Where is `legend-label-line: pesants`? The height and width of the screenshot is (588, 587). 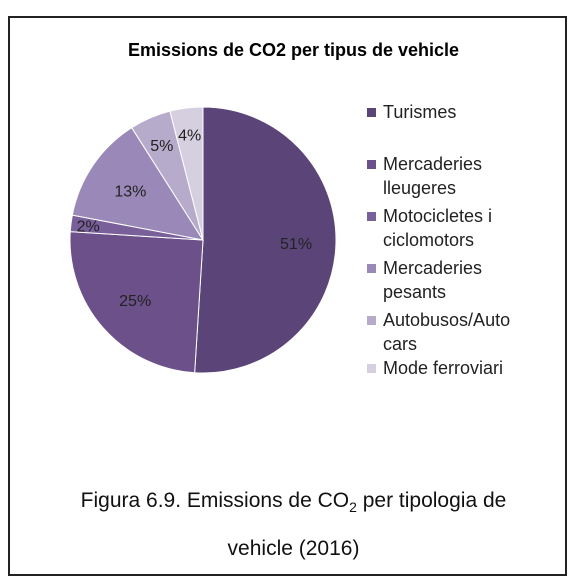
legend-label-line: pesants is located at coordinates (415, 292).